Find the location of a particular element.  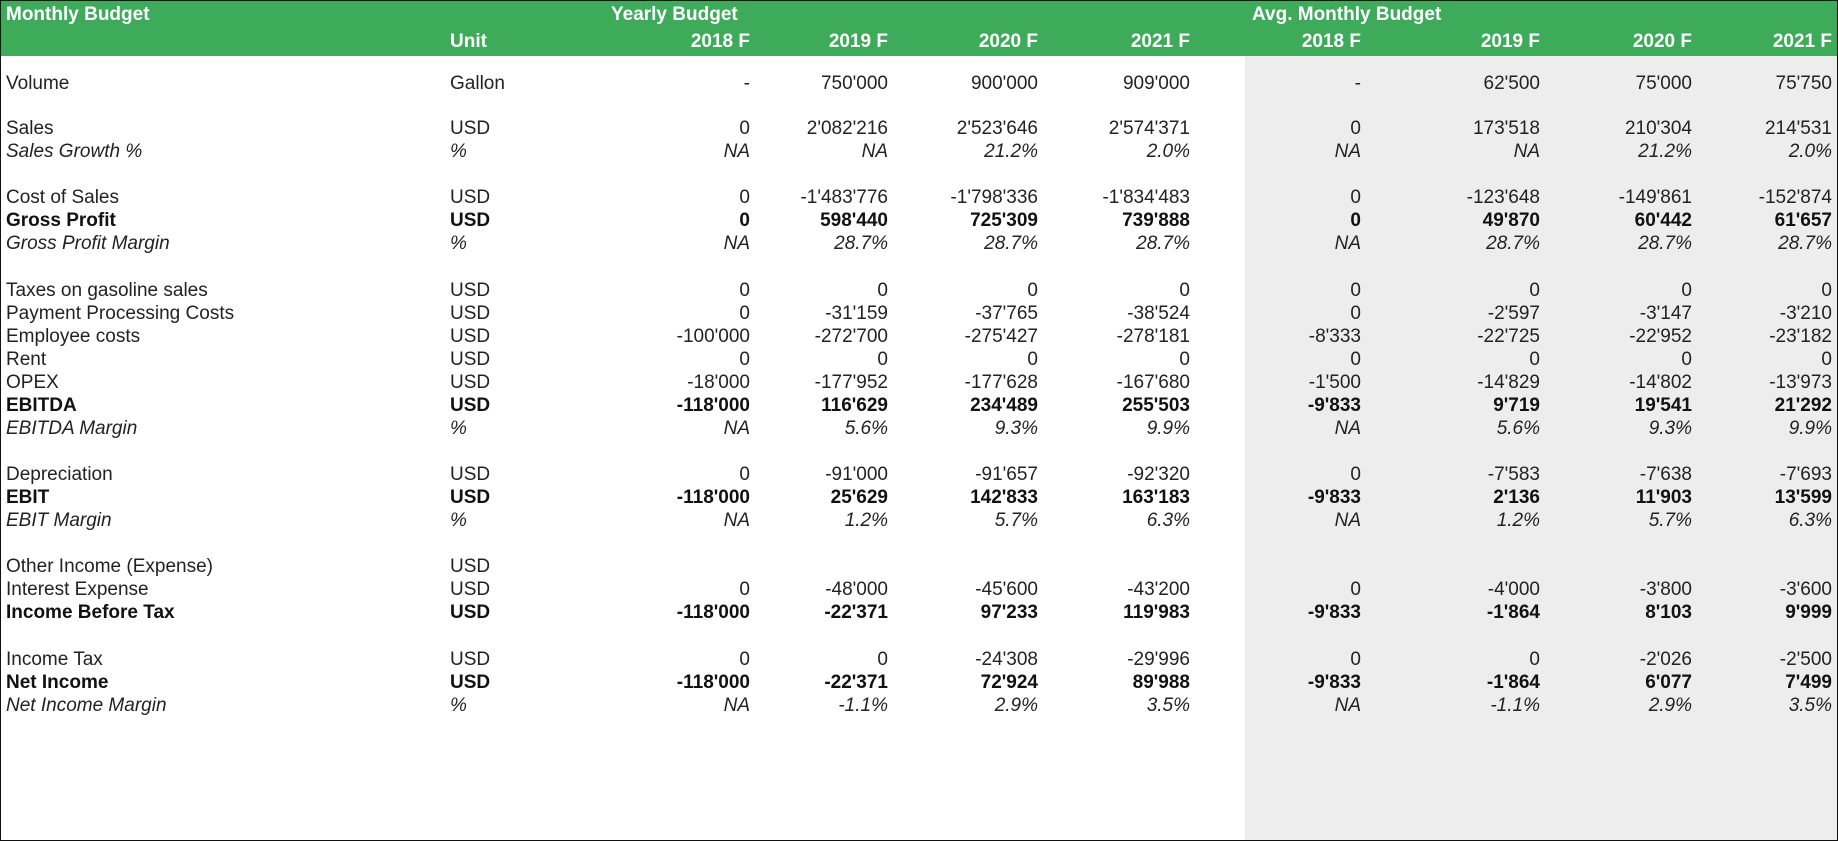

row-label: Gross Profit is located at coordinates (61, 220).